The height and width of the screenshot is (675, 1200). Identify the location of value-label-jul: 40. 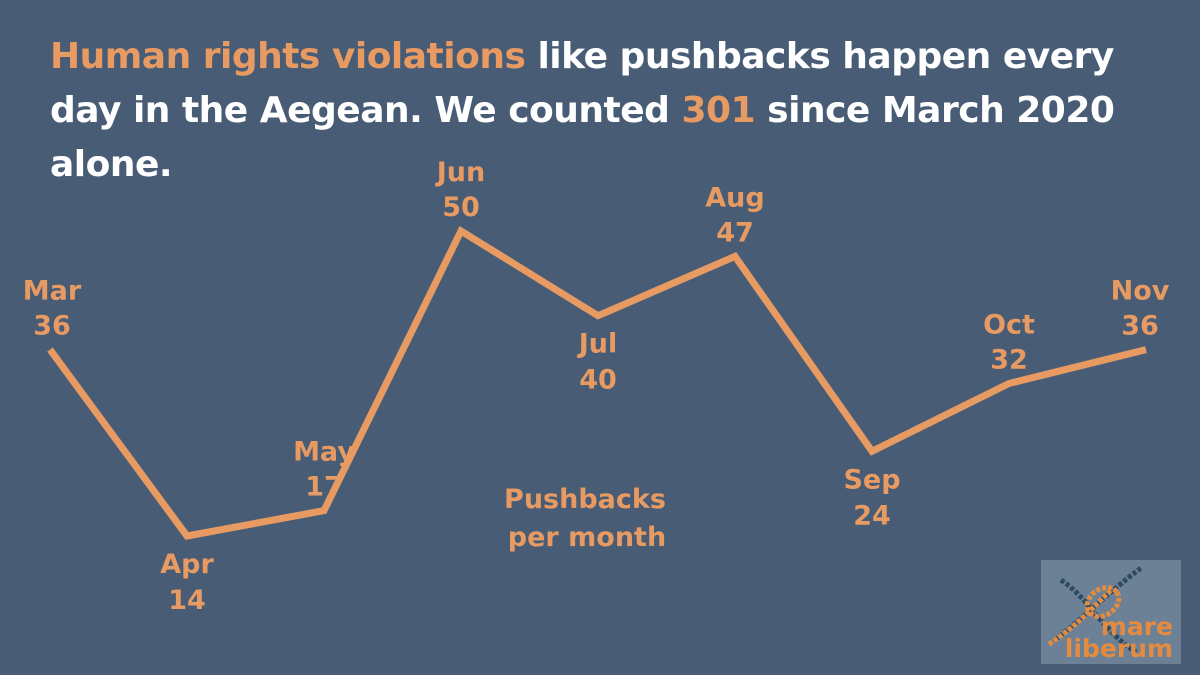
(598, 380).